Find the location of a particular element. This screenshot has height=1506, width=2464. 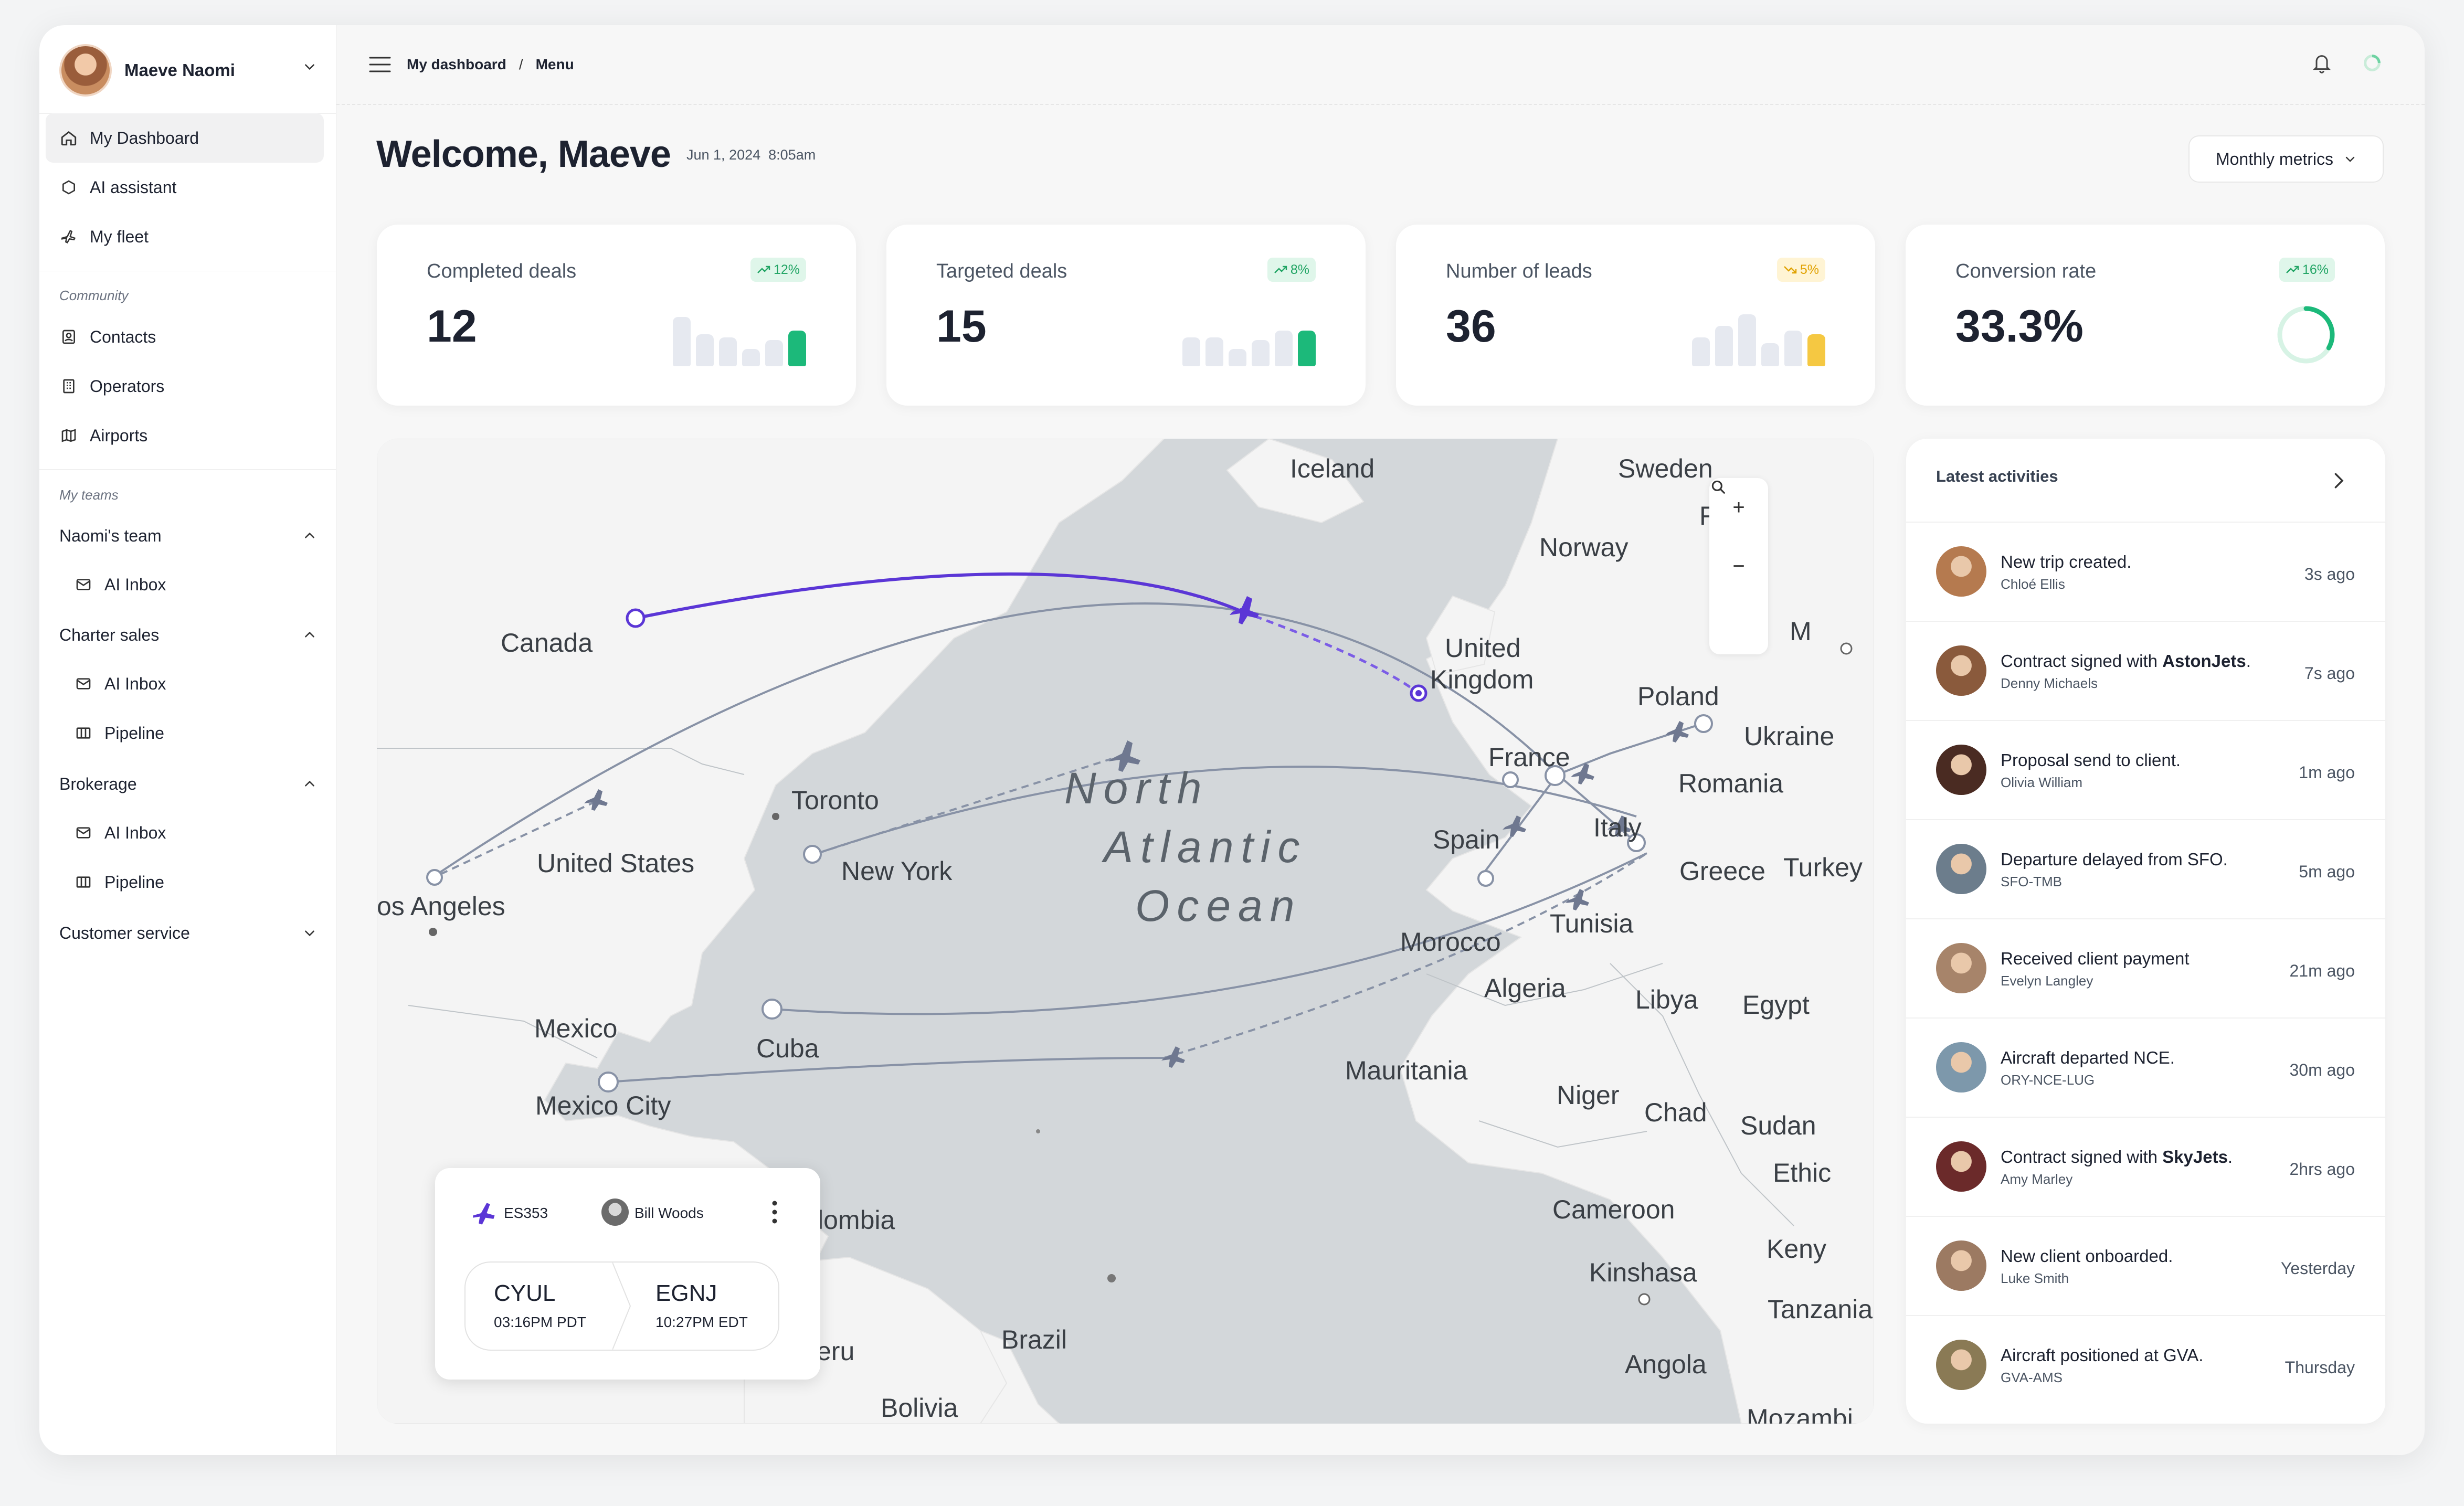

mail-icon is located at coordinates (83, 584).